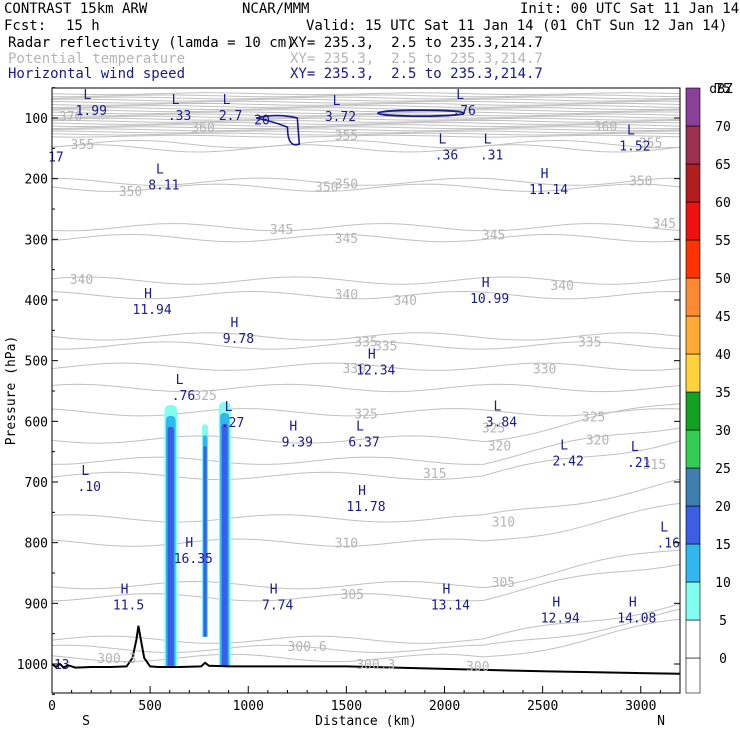 Image resolution: width=740 pixels, height=740 pixels. I want to click on colorbar-level-label: 35, so click(723, 393).